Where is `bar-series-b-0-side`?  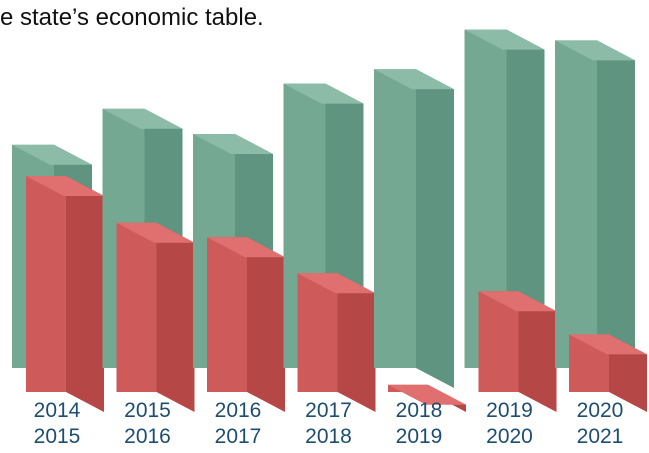
bar-series-b-0-side is located at coordinates (85, 294).